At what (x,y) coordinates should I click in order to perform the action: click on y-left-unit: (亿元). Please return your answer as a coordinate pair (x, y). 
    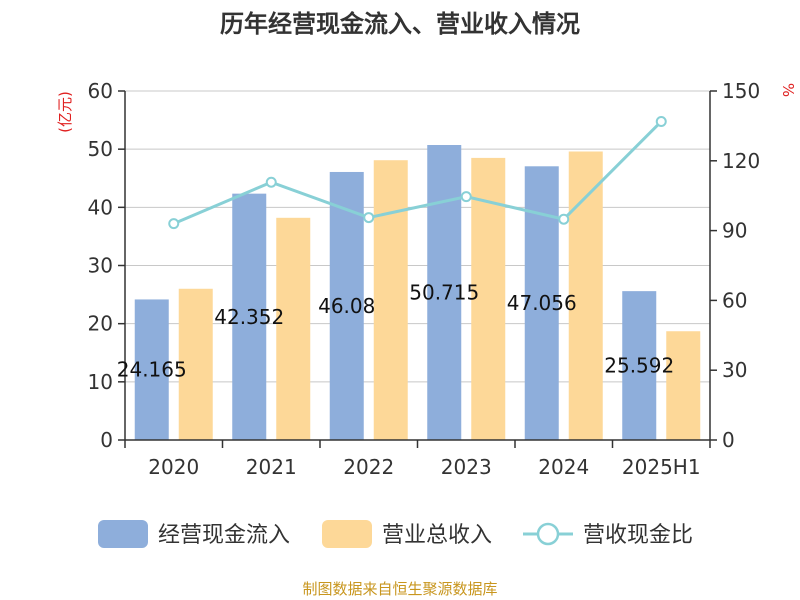
    Looking at the image, I should click on (65, 112).